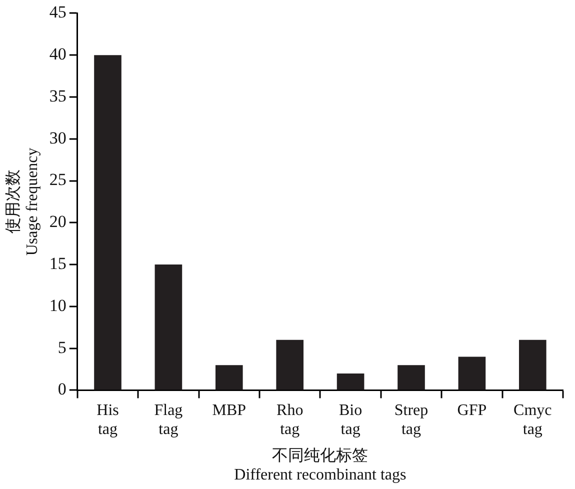 Image resolution: width=575 pixels, height=489 pixels. Describe the element at coordinates (168, 420) in the screenshot. I see `x-tick-label: Flag tag` at that location.